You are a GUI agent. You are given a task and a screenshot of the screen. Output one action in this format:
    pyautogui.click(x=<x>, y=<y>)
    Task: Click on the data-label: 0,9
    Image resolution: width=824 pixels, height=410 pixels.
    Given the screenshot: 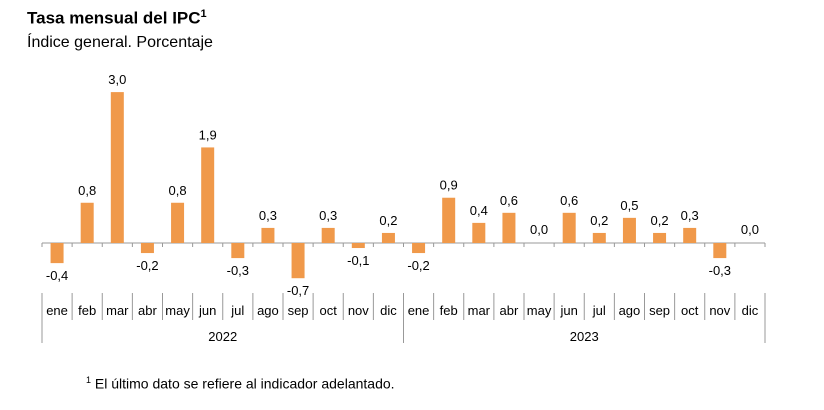 What is the action you would take?
    pyautogui.click(x=449, y=185)
    